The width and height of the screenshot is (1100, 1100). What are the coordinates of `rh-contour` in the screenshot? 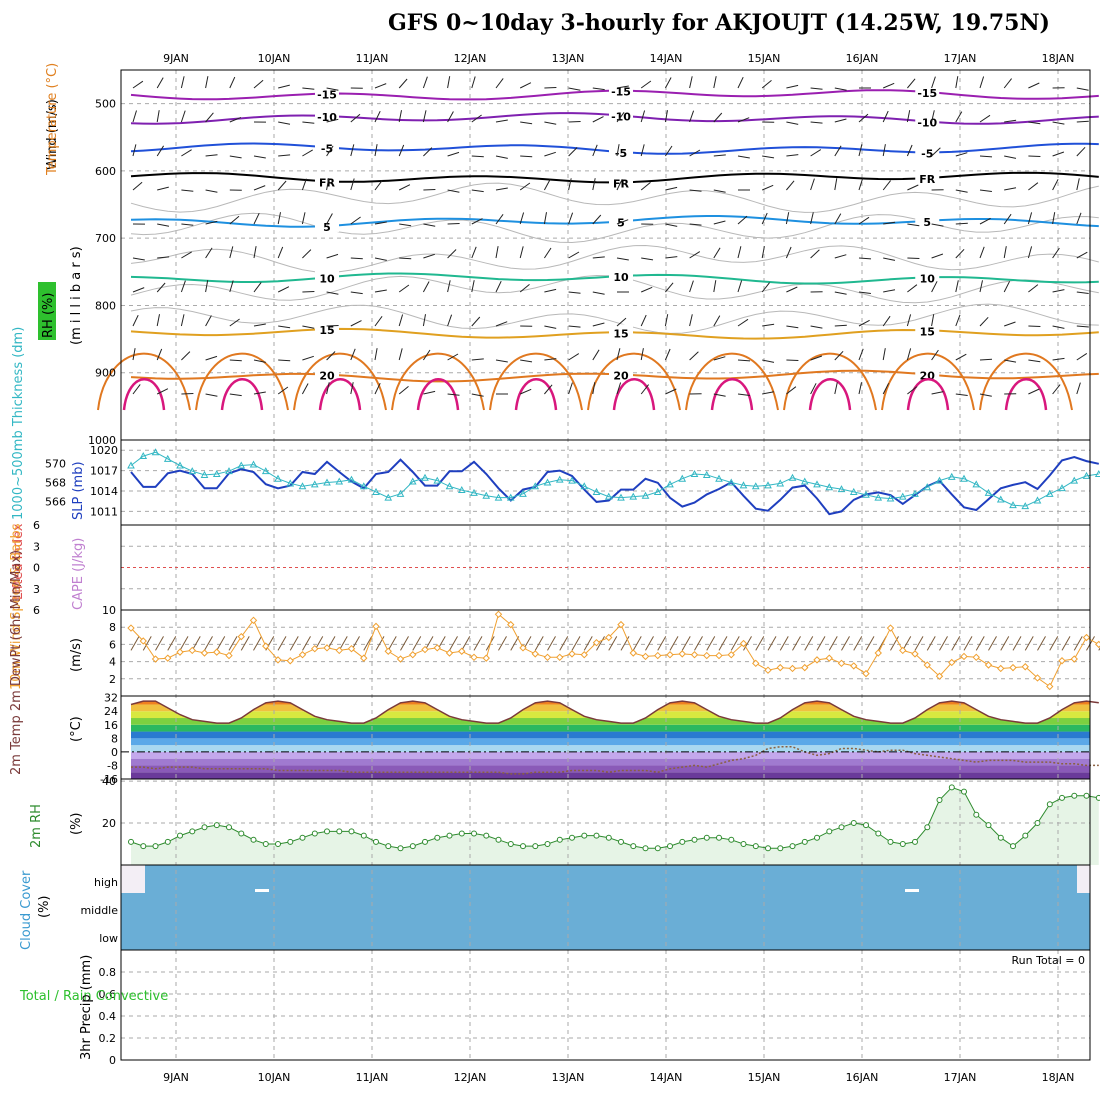 It's located at (614, 258).